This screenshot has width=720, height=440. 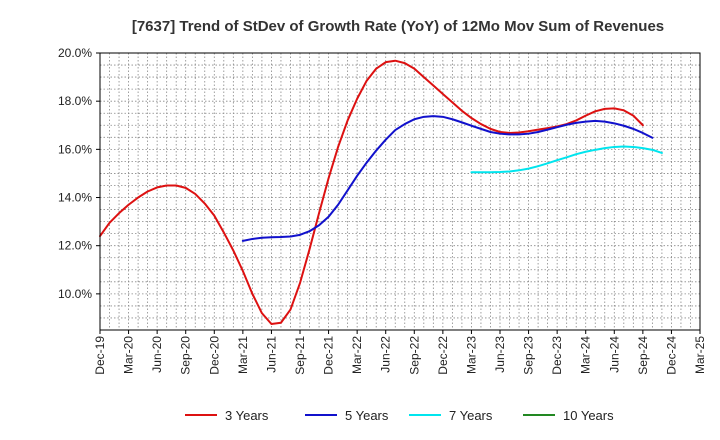 I want to click on x-tick-label: Dec-19, so click(x=100, y=355).